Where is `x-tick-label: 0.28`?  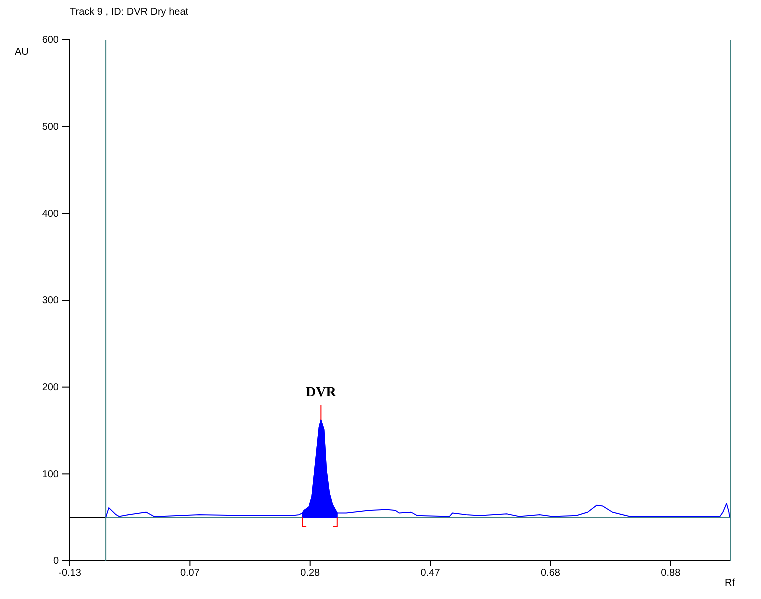
x-tick-label: 0.28 is located at coordinates (310, 574).